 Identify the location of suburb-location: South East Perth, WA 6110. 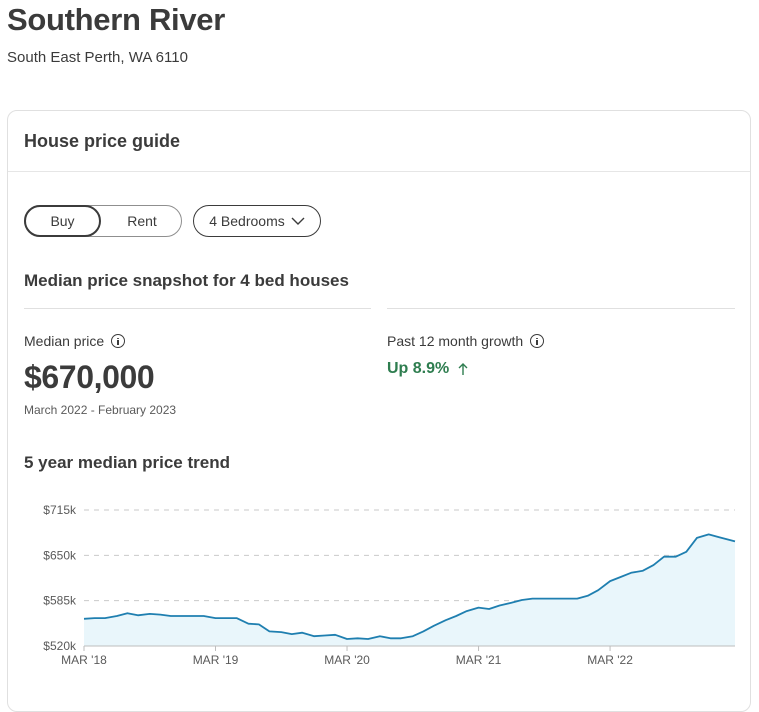
(97, 57).